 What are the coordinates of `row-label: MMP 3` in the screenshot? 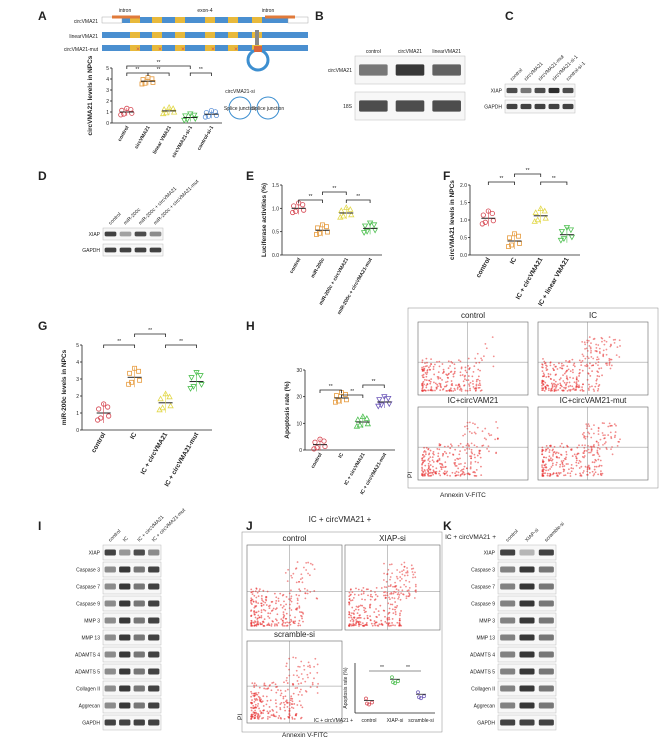 It's located at (487, 622).